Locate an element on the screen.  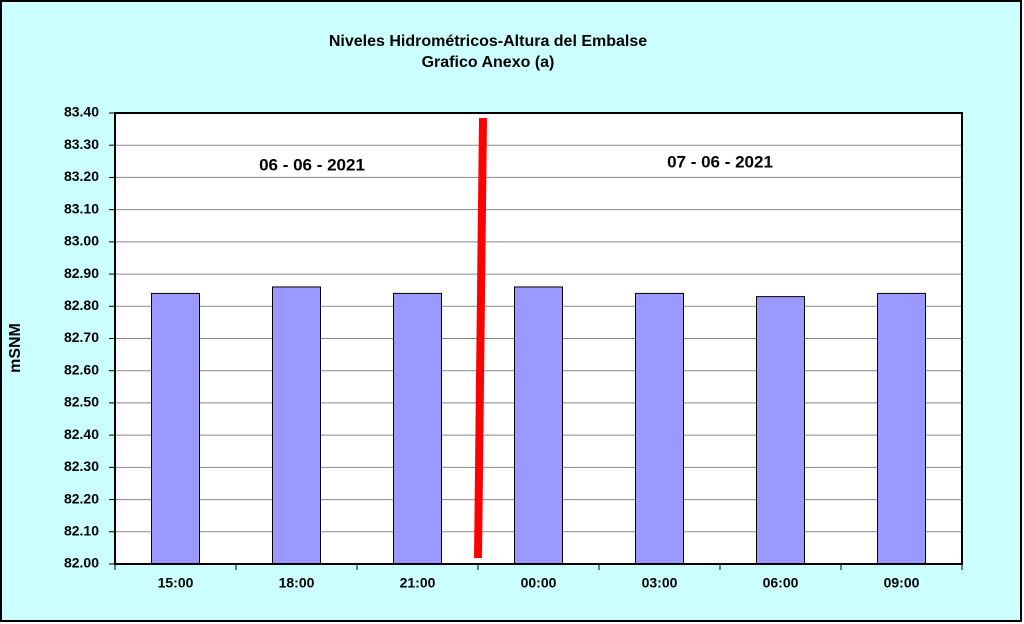
y-tick-label: 82.80 is located at coordinates (81, 305).